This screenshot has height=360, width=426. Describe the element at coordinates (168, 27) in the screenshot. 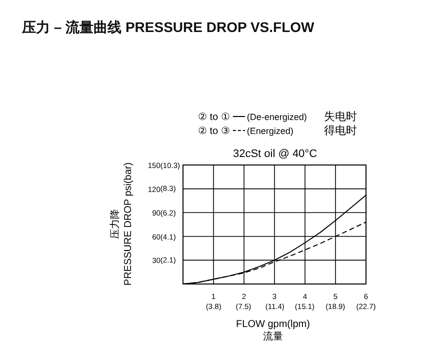

I see `chart-title: 压力 – 流量曲线 PRESSURE DROP VS.FLOW` at that location.